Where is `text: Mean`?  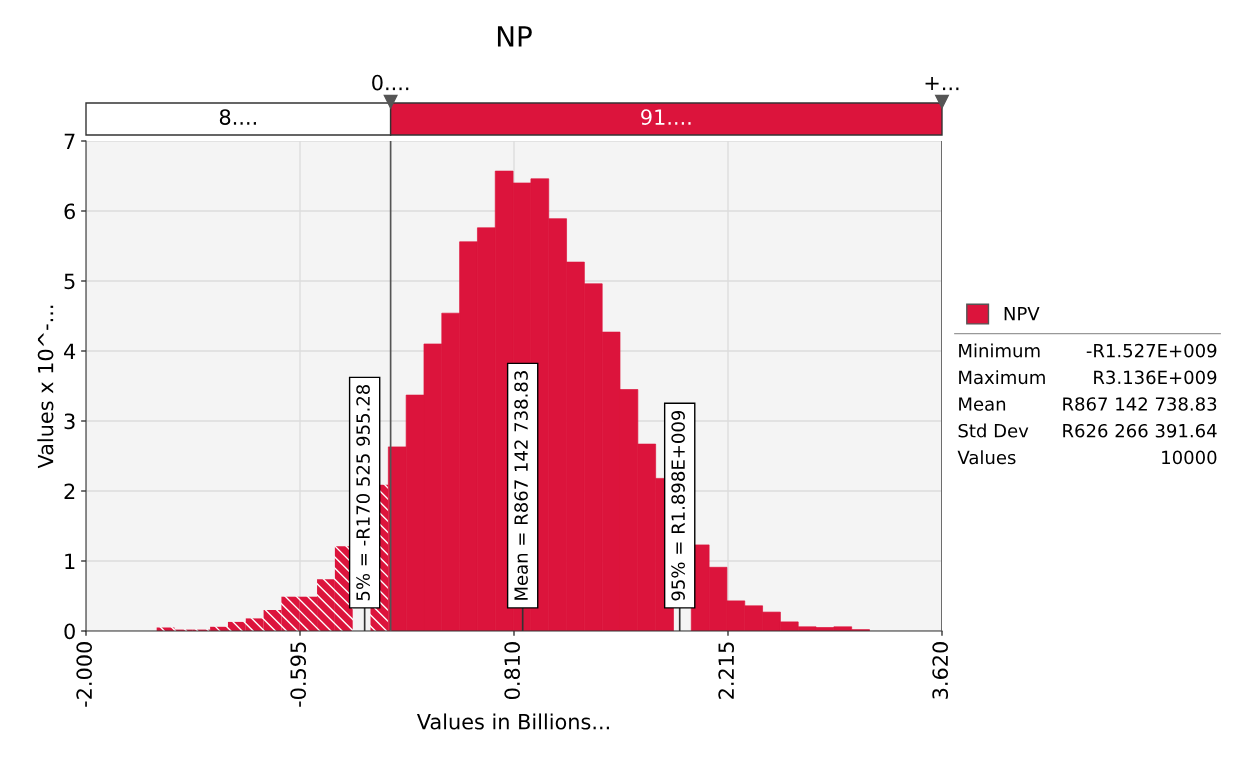
text: Mean is located at coordinates (982, 404).